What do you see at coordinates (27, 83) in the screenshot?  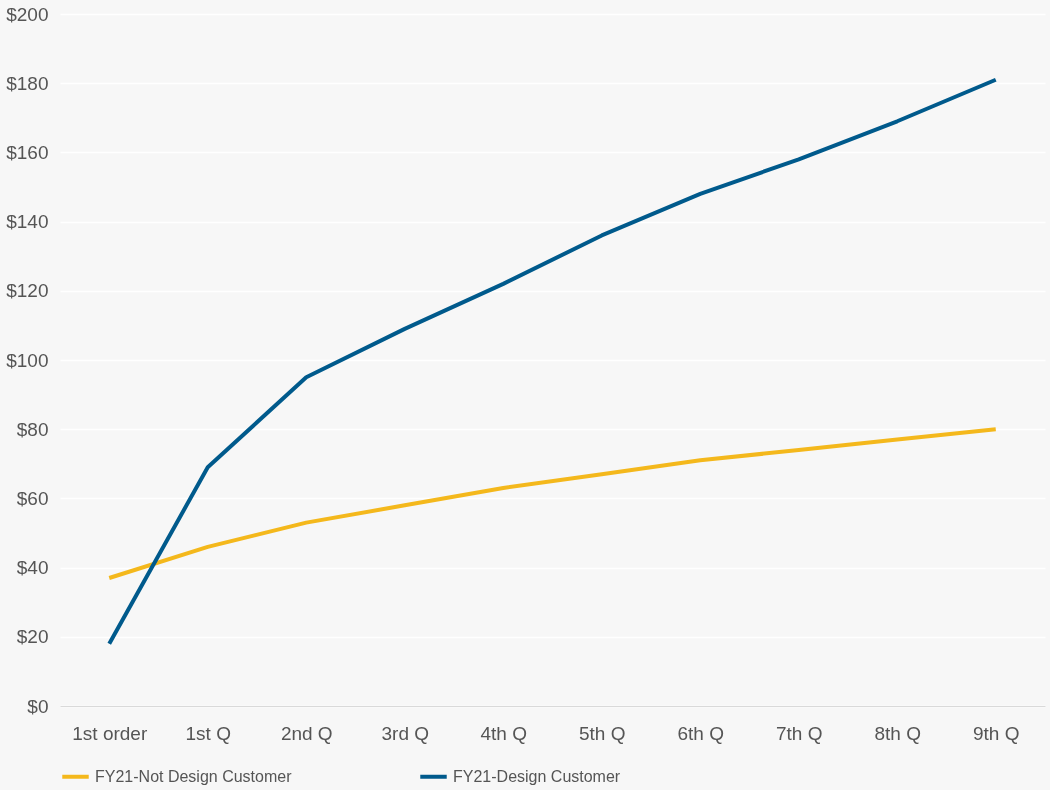 I see `y-tick-label: $180` at bounding box center [27, 83].